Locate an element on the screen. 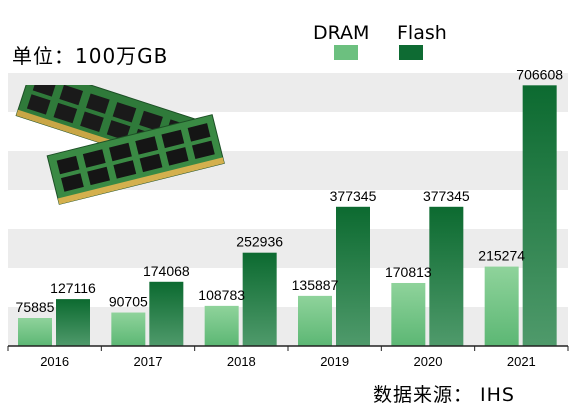 The width and height of the screenshot is (583, 417). legend-swatches is located at coordinates (378, 52).